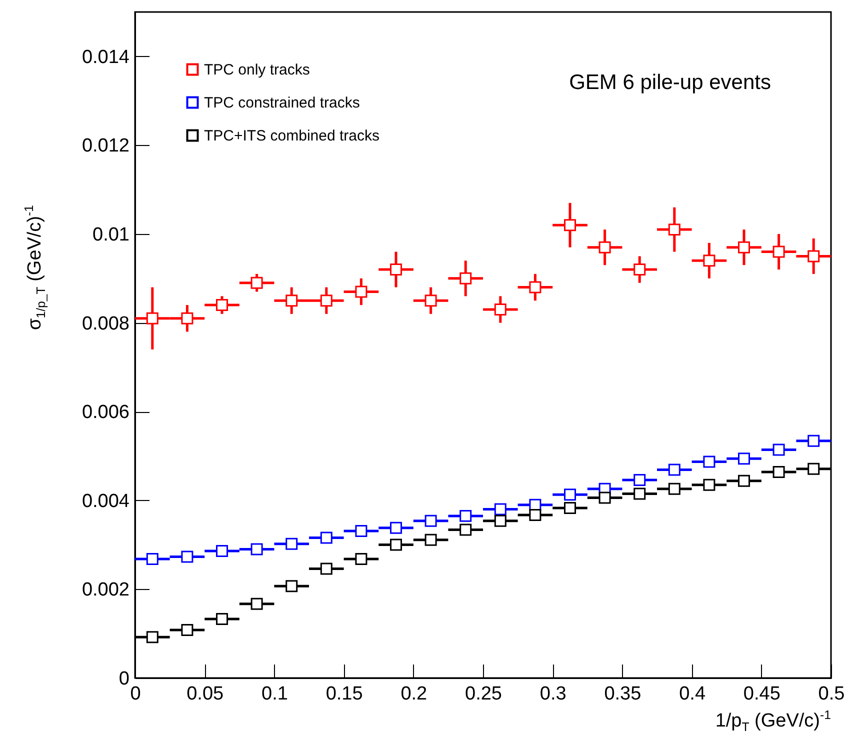  Describe the element at coordinates (483, 694) in the screenshot. I see `x-tick-label: 0.25` at that location.